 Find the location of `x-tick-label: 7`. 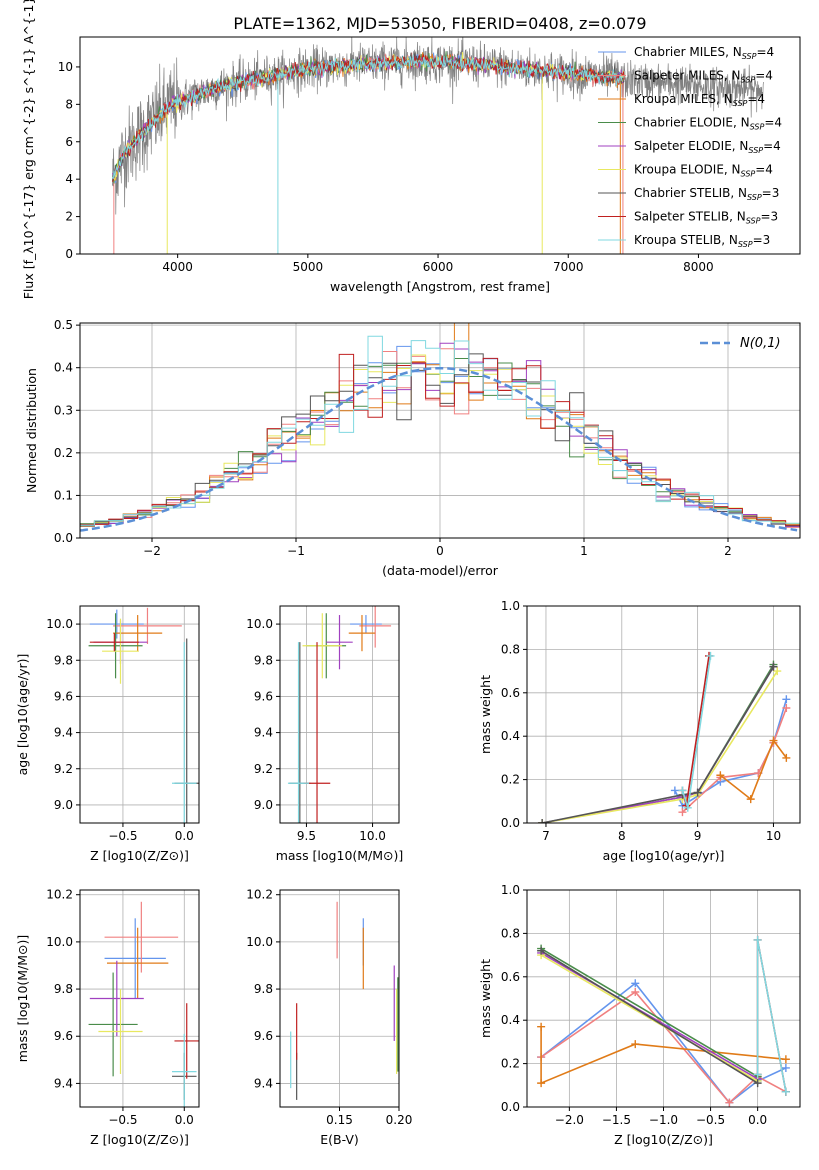

x-tick-label: 7 is located at coordinates (546, 836).